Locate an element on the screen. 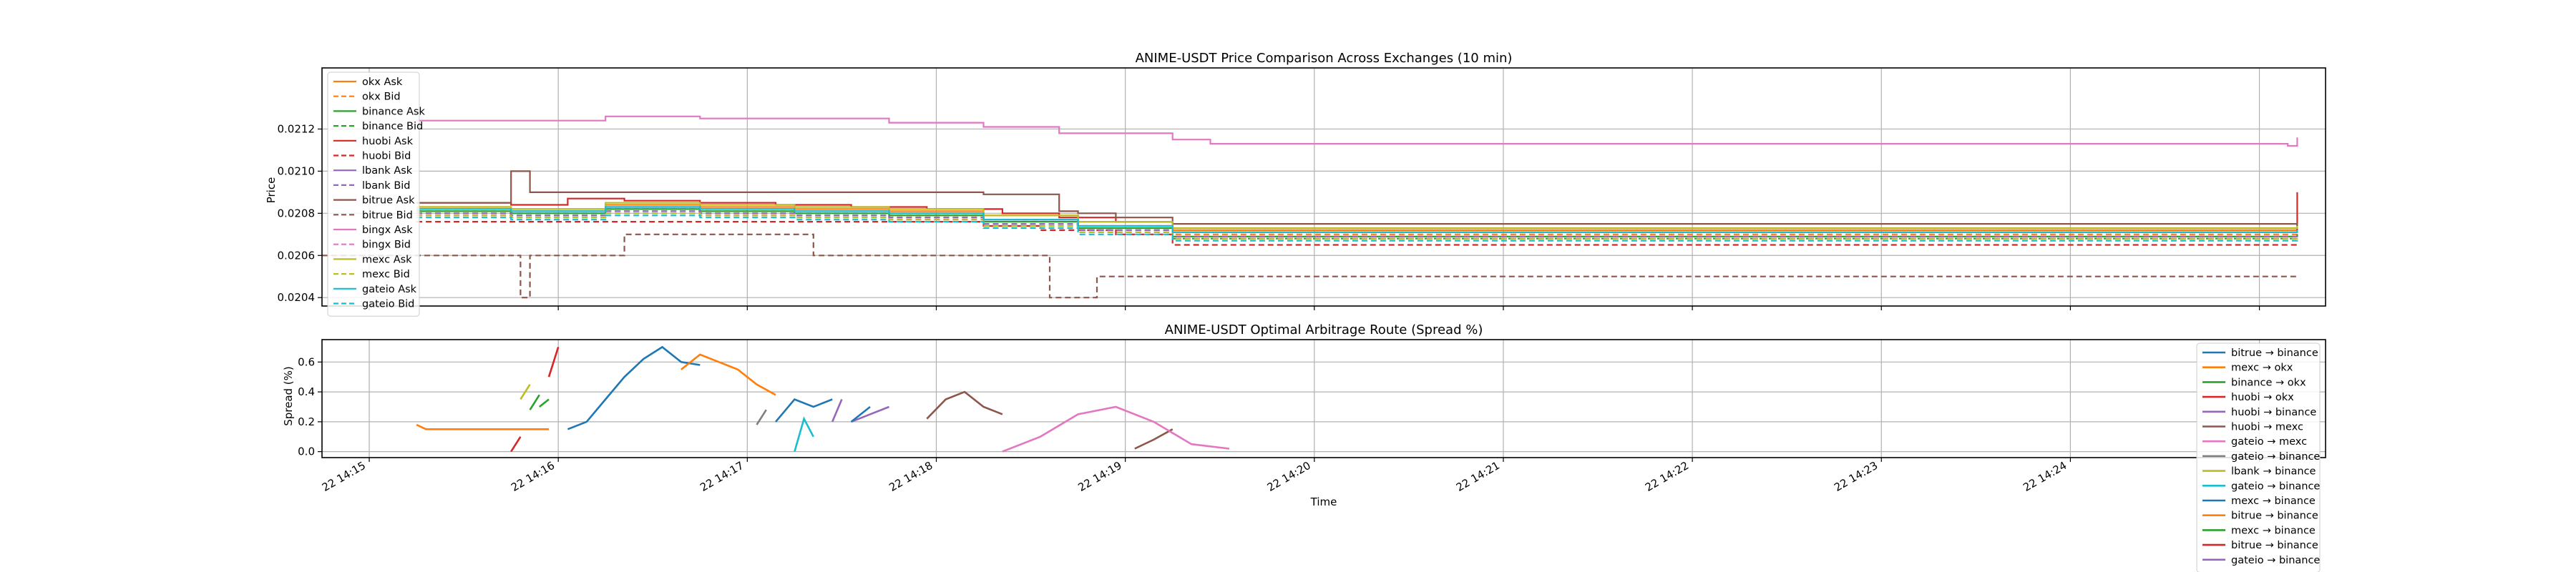 The image size is (2576, 572). spread-legend-box is located at coordinates (2258, 457).